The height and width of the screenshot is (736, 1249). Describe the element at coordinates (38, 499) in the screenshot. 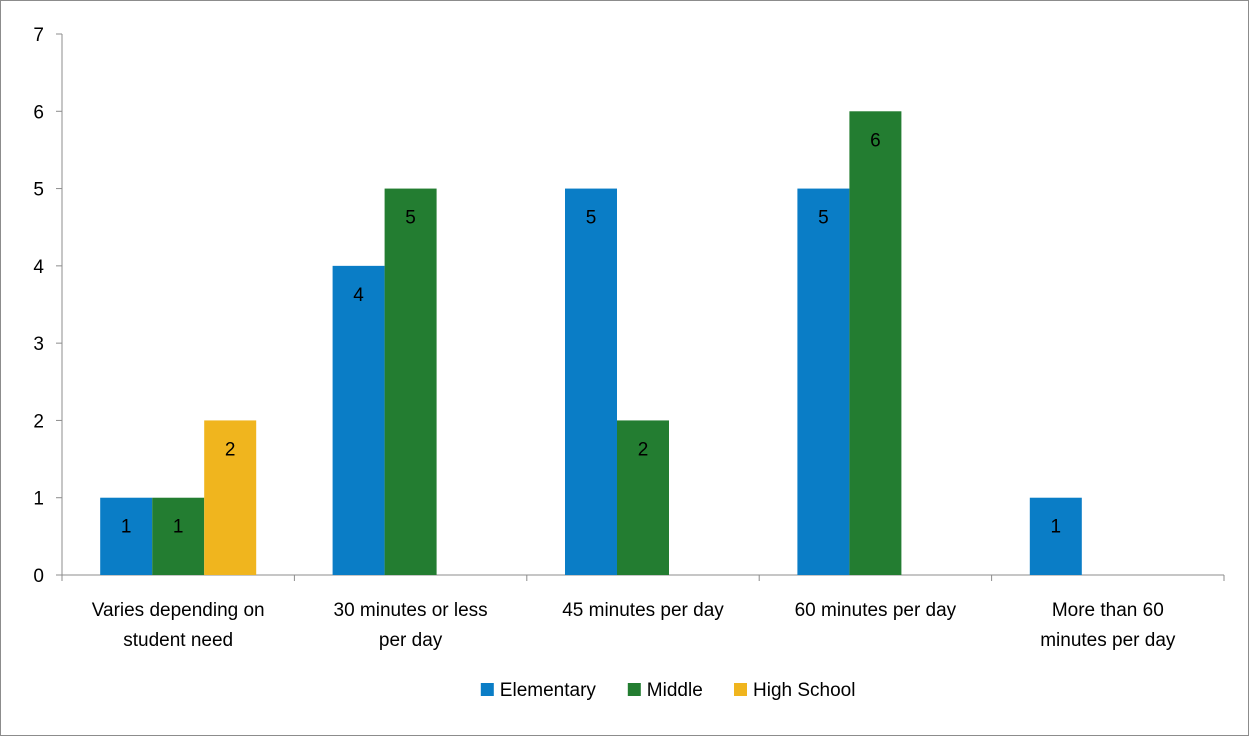

I see `y-tick-label: 1` at that location.